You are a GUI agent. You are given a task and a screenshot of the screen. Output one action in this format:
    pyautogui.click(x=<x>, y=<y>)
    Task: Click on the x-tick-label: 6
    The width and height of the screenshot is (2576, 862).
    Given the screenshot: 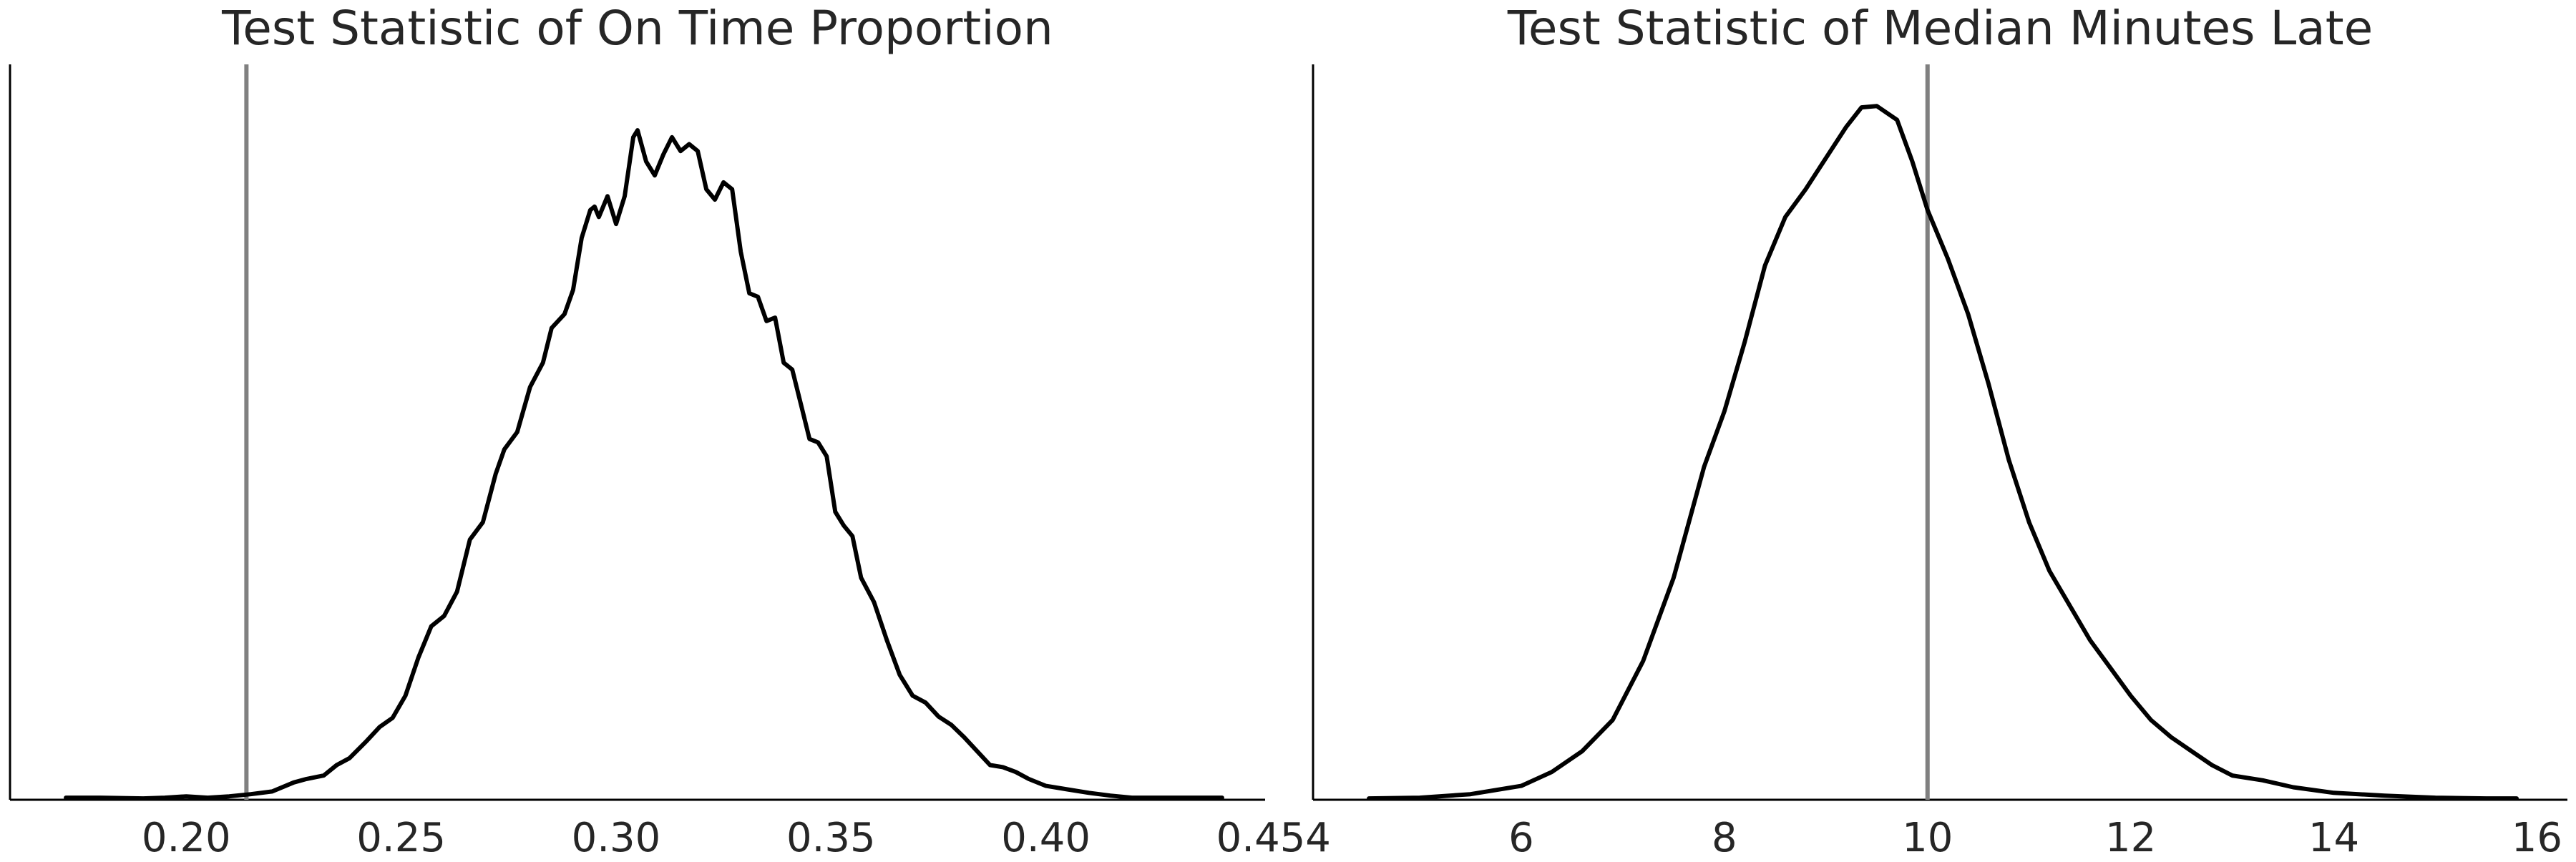 What is the action you would take?
    pyautogui.click(x=1521, y=837)
    